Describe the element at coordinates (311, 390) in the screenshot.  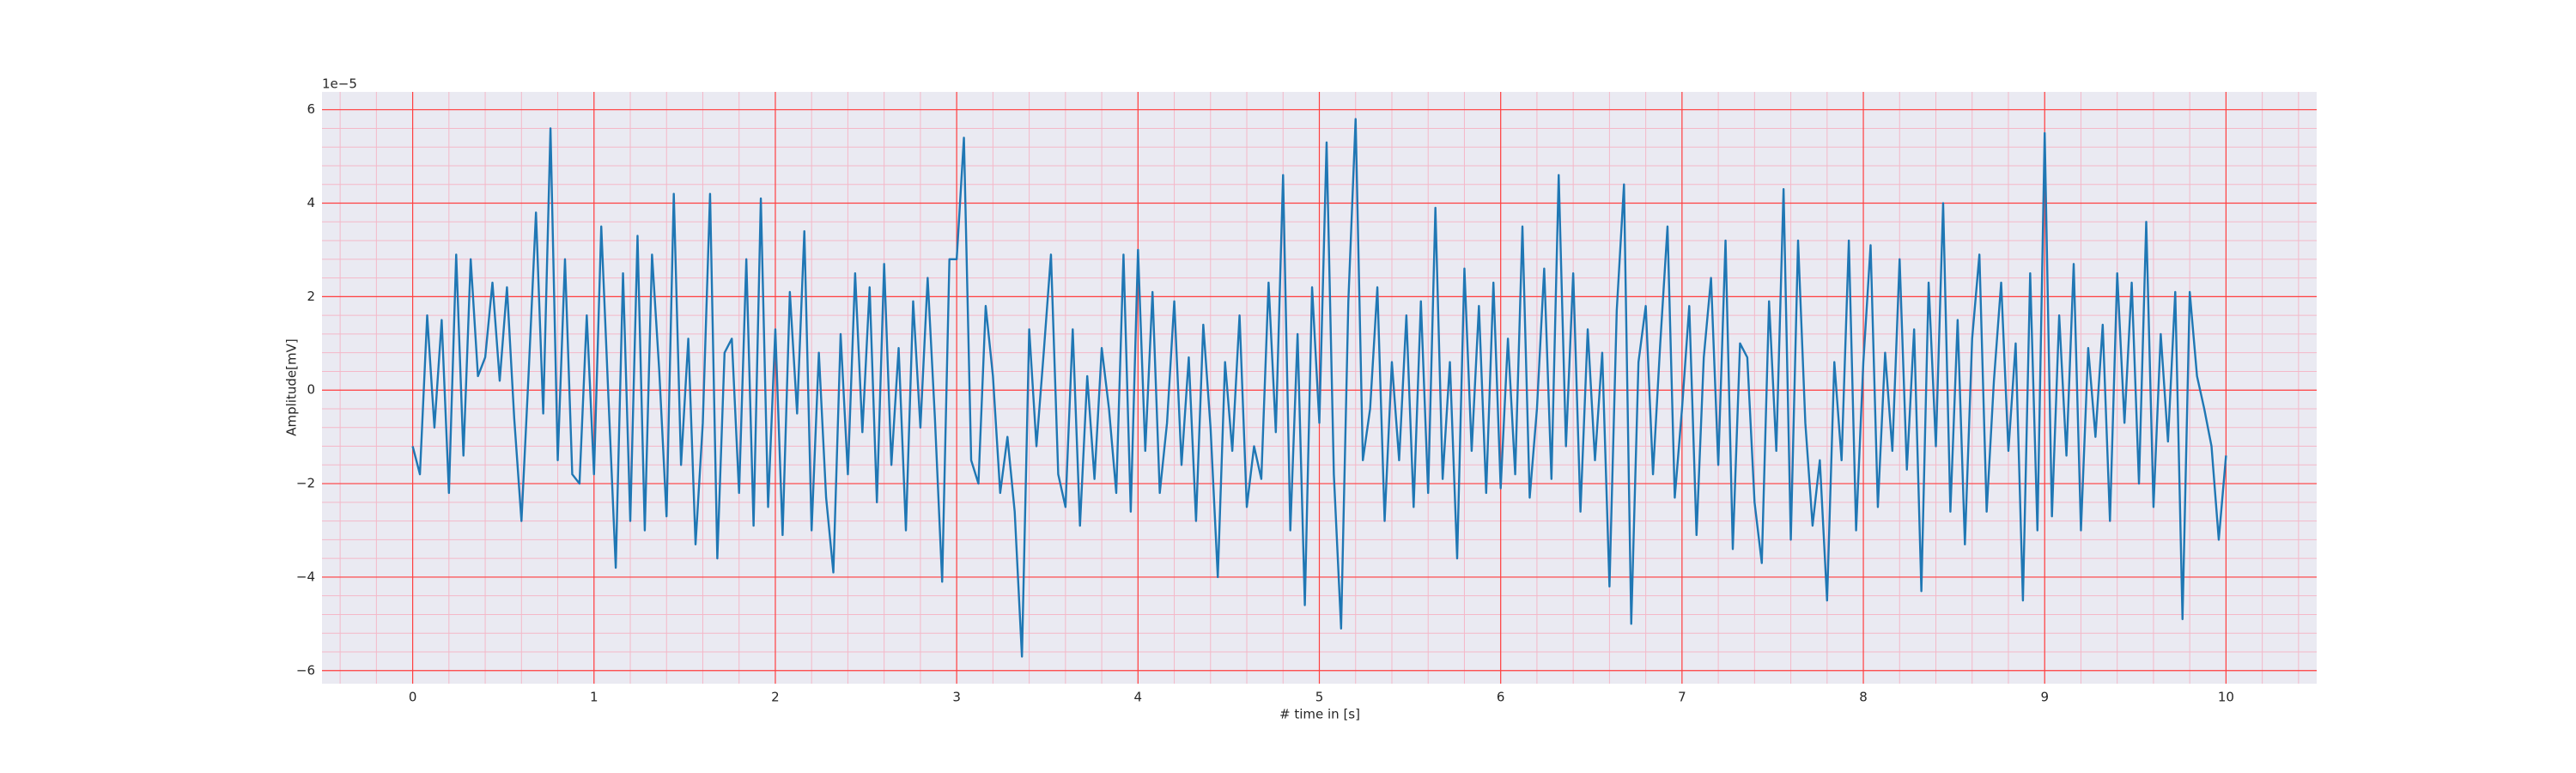
I see `y-tick-label: 0` at that location.